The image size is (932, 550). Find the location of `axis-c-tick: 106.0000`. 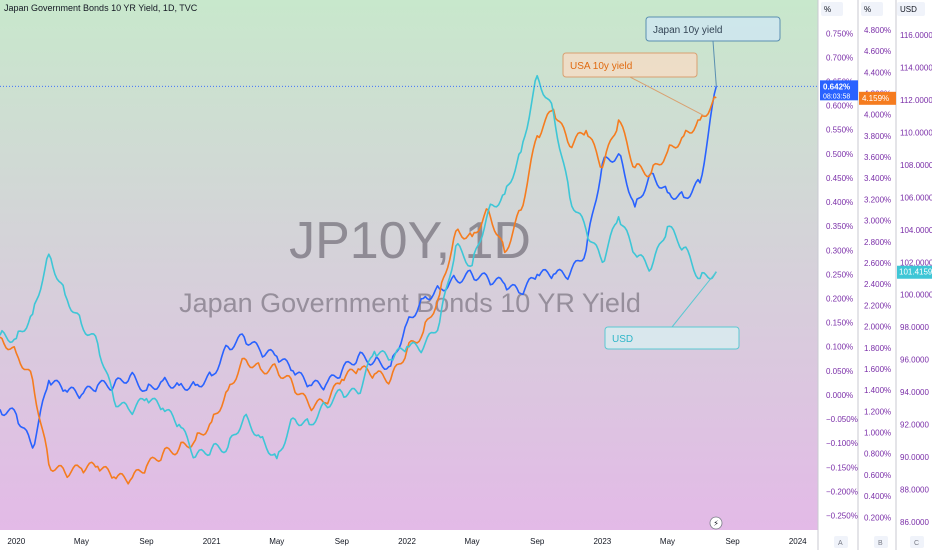

axis-c-tick: 106.0000 is located at coordinates (916, 197).